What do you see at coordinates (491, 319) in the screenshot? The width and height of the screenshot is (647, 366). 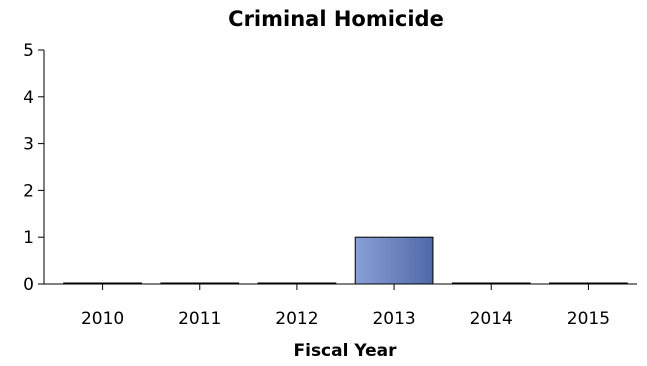 I see `x-tick-label: 2014` at bounding box center [491, 319].